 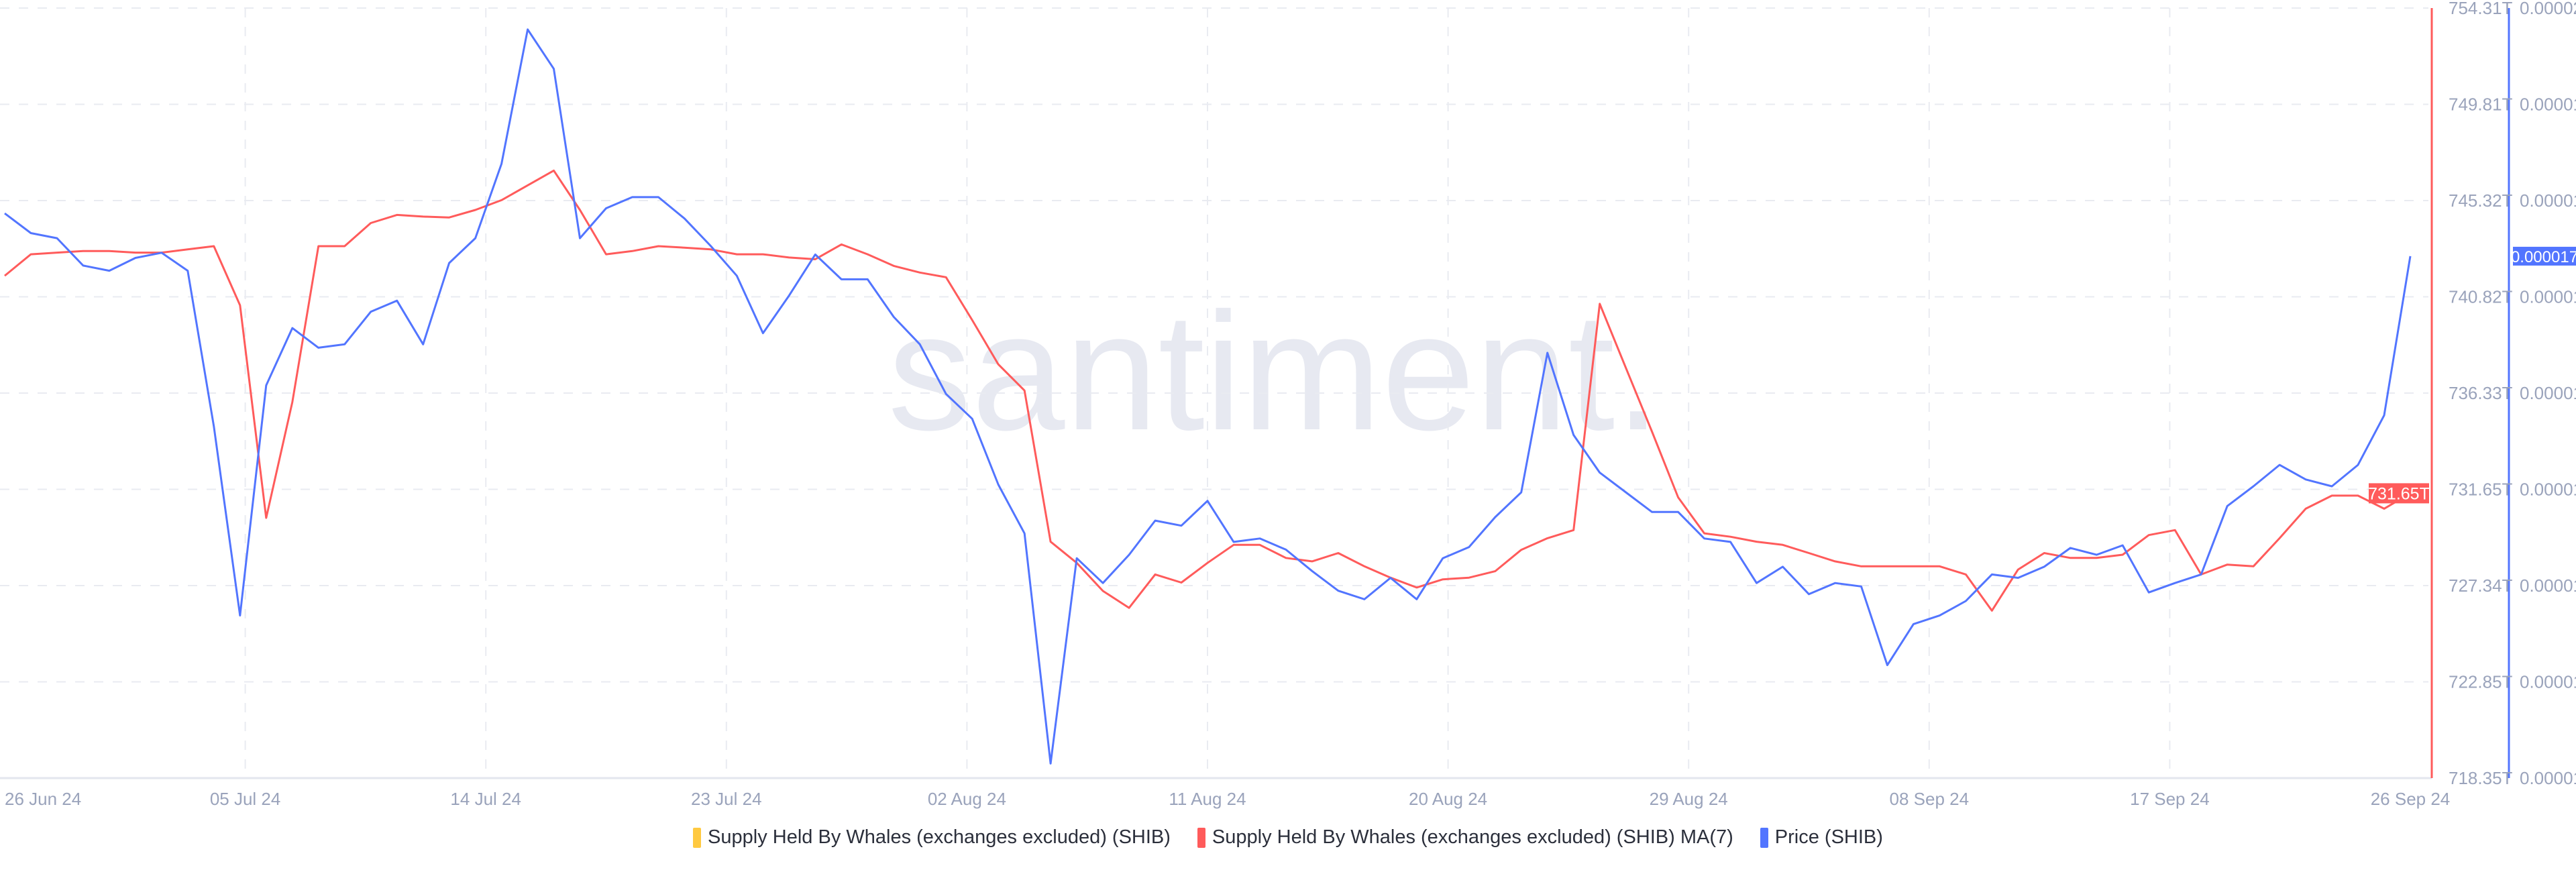 What do you see at coordinates (2548, 490) in the screenshot?
I see `price-axis-tick-label: 0.000014` at bounding box center [2548, 490].